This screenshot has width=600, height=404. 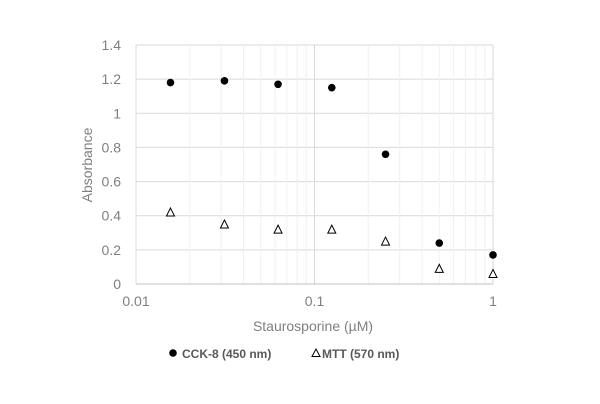 What do you see at coordinates (117, 284) in the screenshot?
I see `y-tick-label: 0` at bounding box center [117, 284].